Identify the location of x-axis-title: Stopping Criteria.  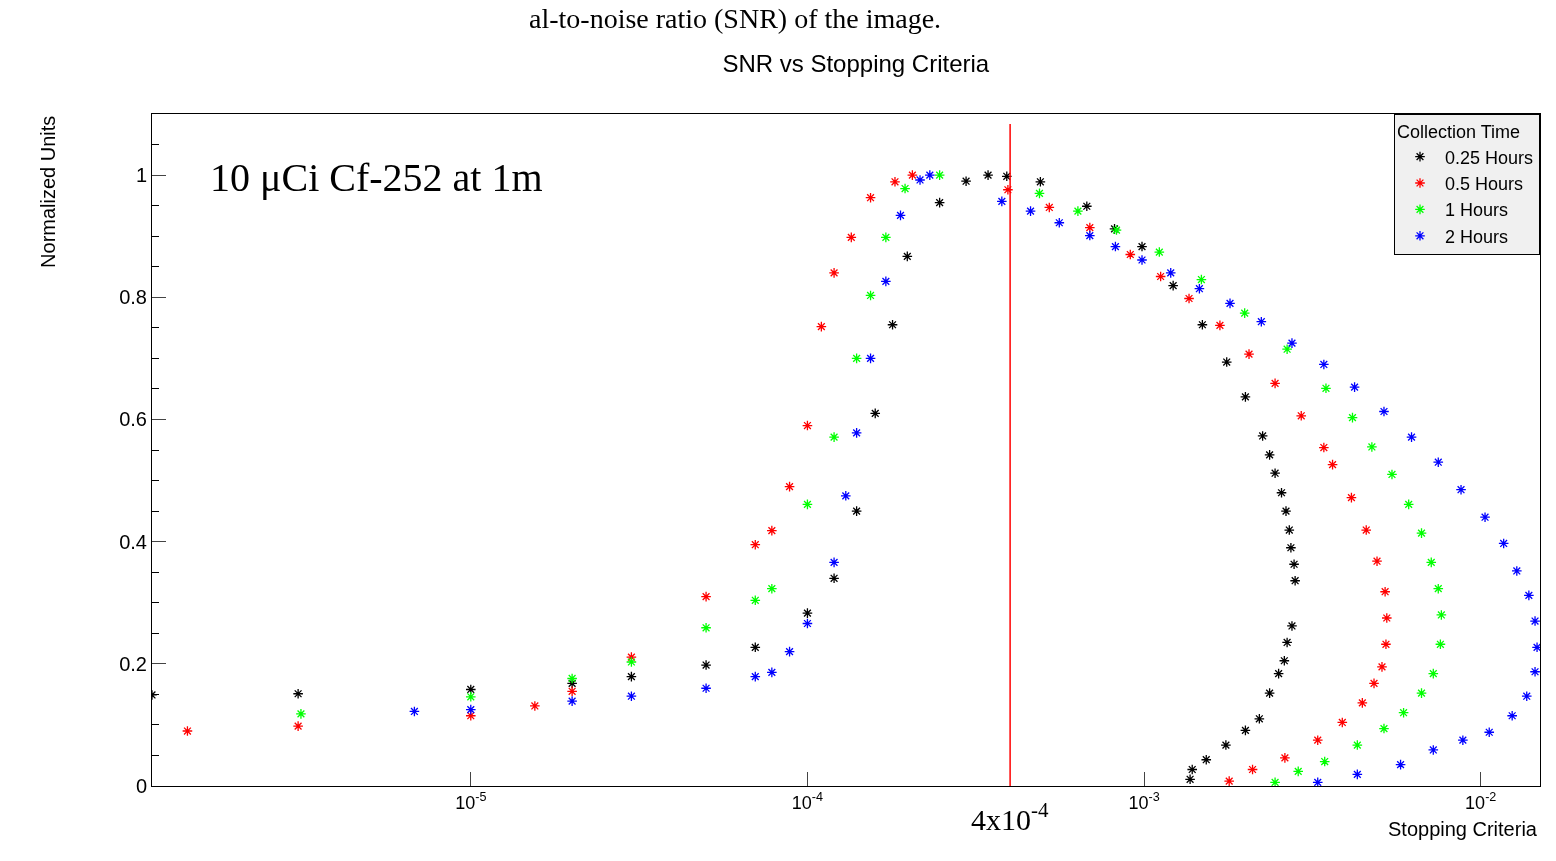
(1463, 829).